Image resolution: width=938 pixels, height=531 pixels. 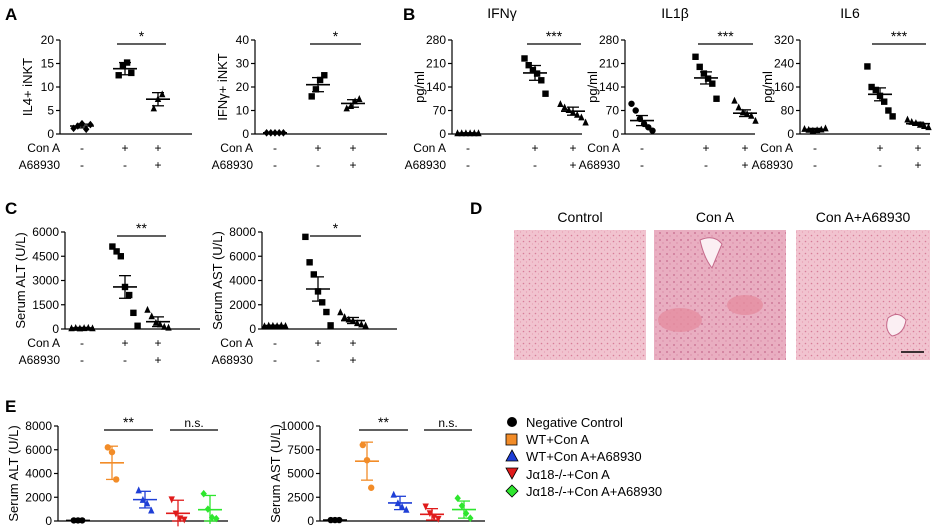 I want to click on b2-ytick-label-2: 140, so click(x=609, y=87).